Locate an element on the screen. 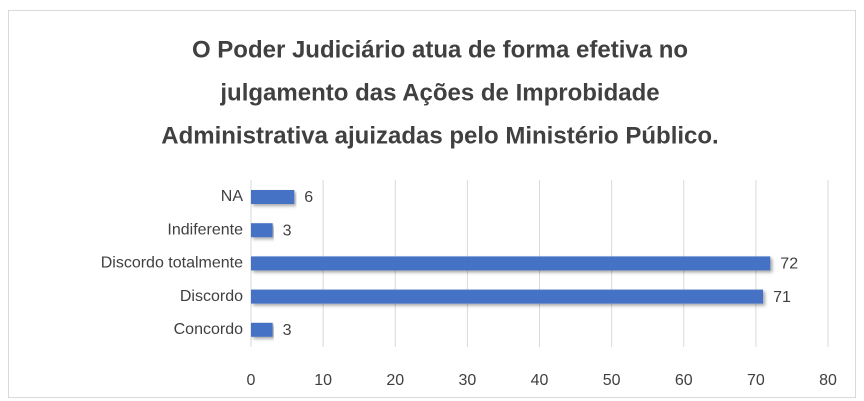  y-tick-label: Discordo totalmente is located at coordinates (172, 263).